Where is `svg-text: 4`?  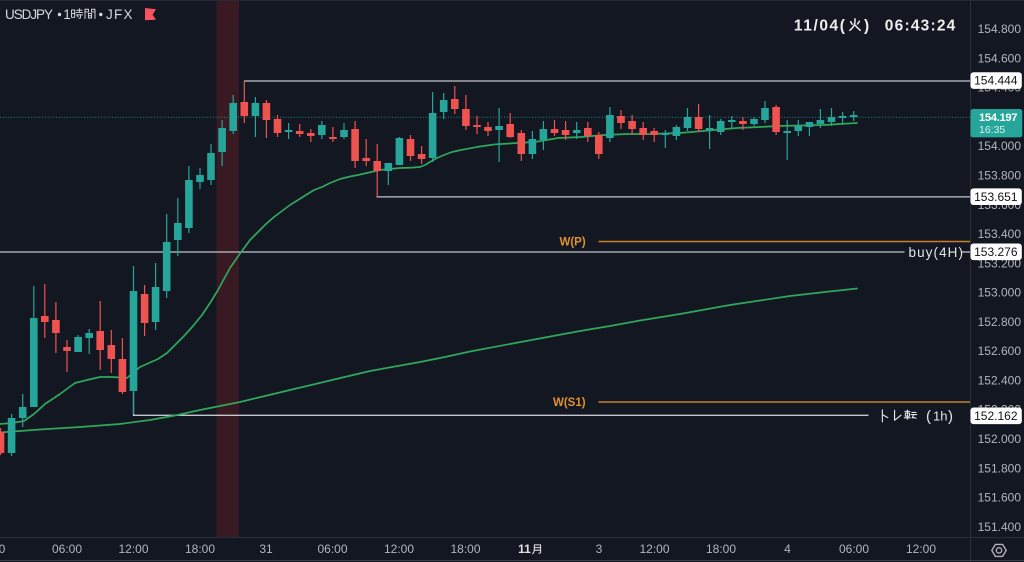
svg-text: 4 is located at coordinates (787, 549).